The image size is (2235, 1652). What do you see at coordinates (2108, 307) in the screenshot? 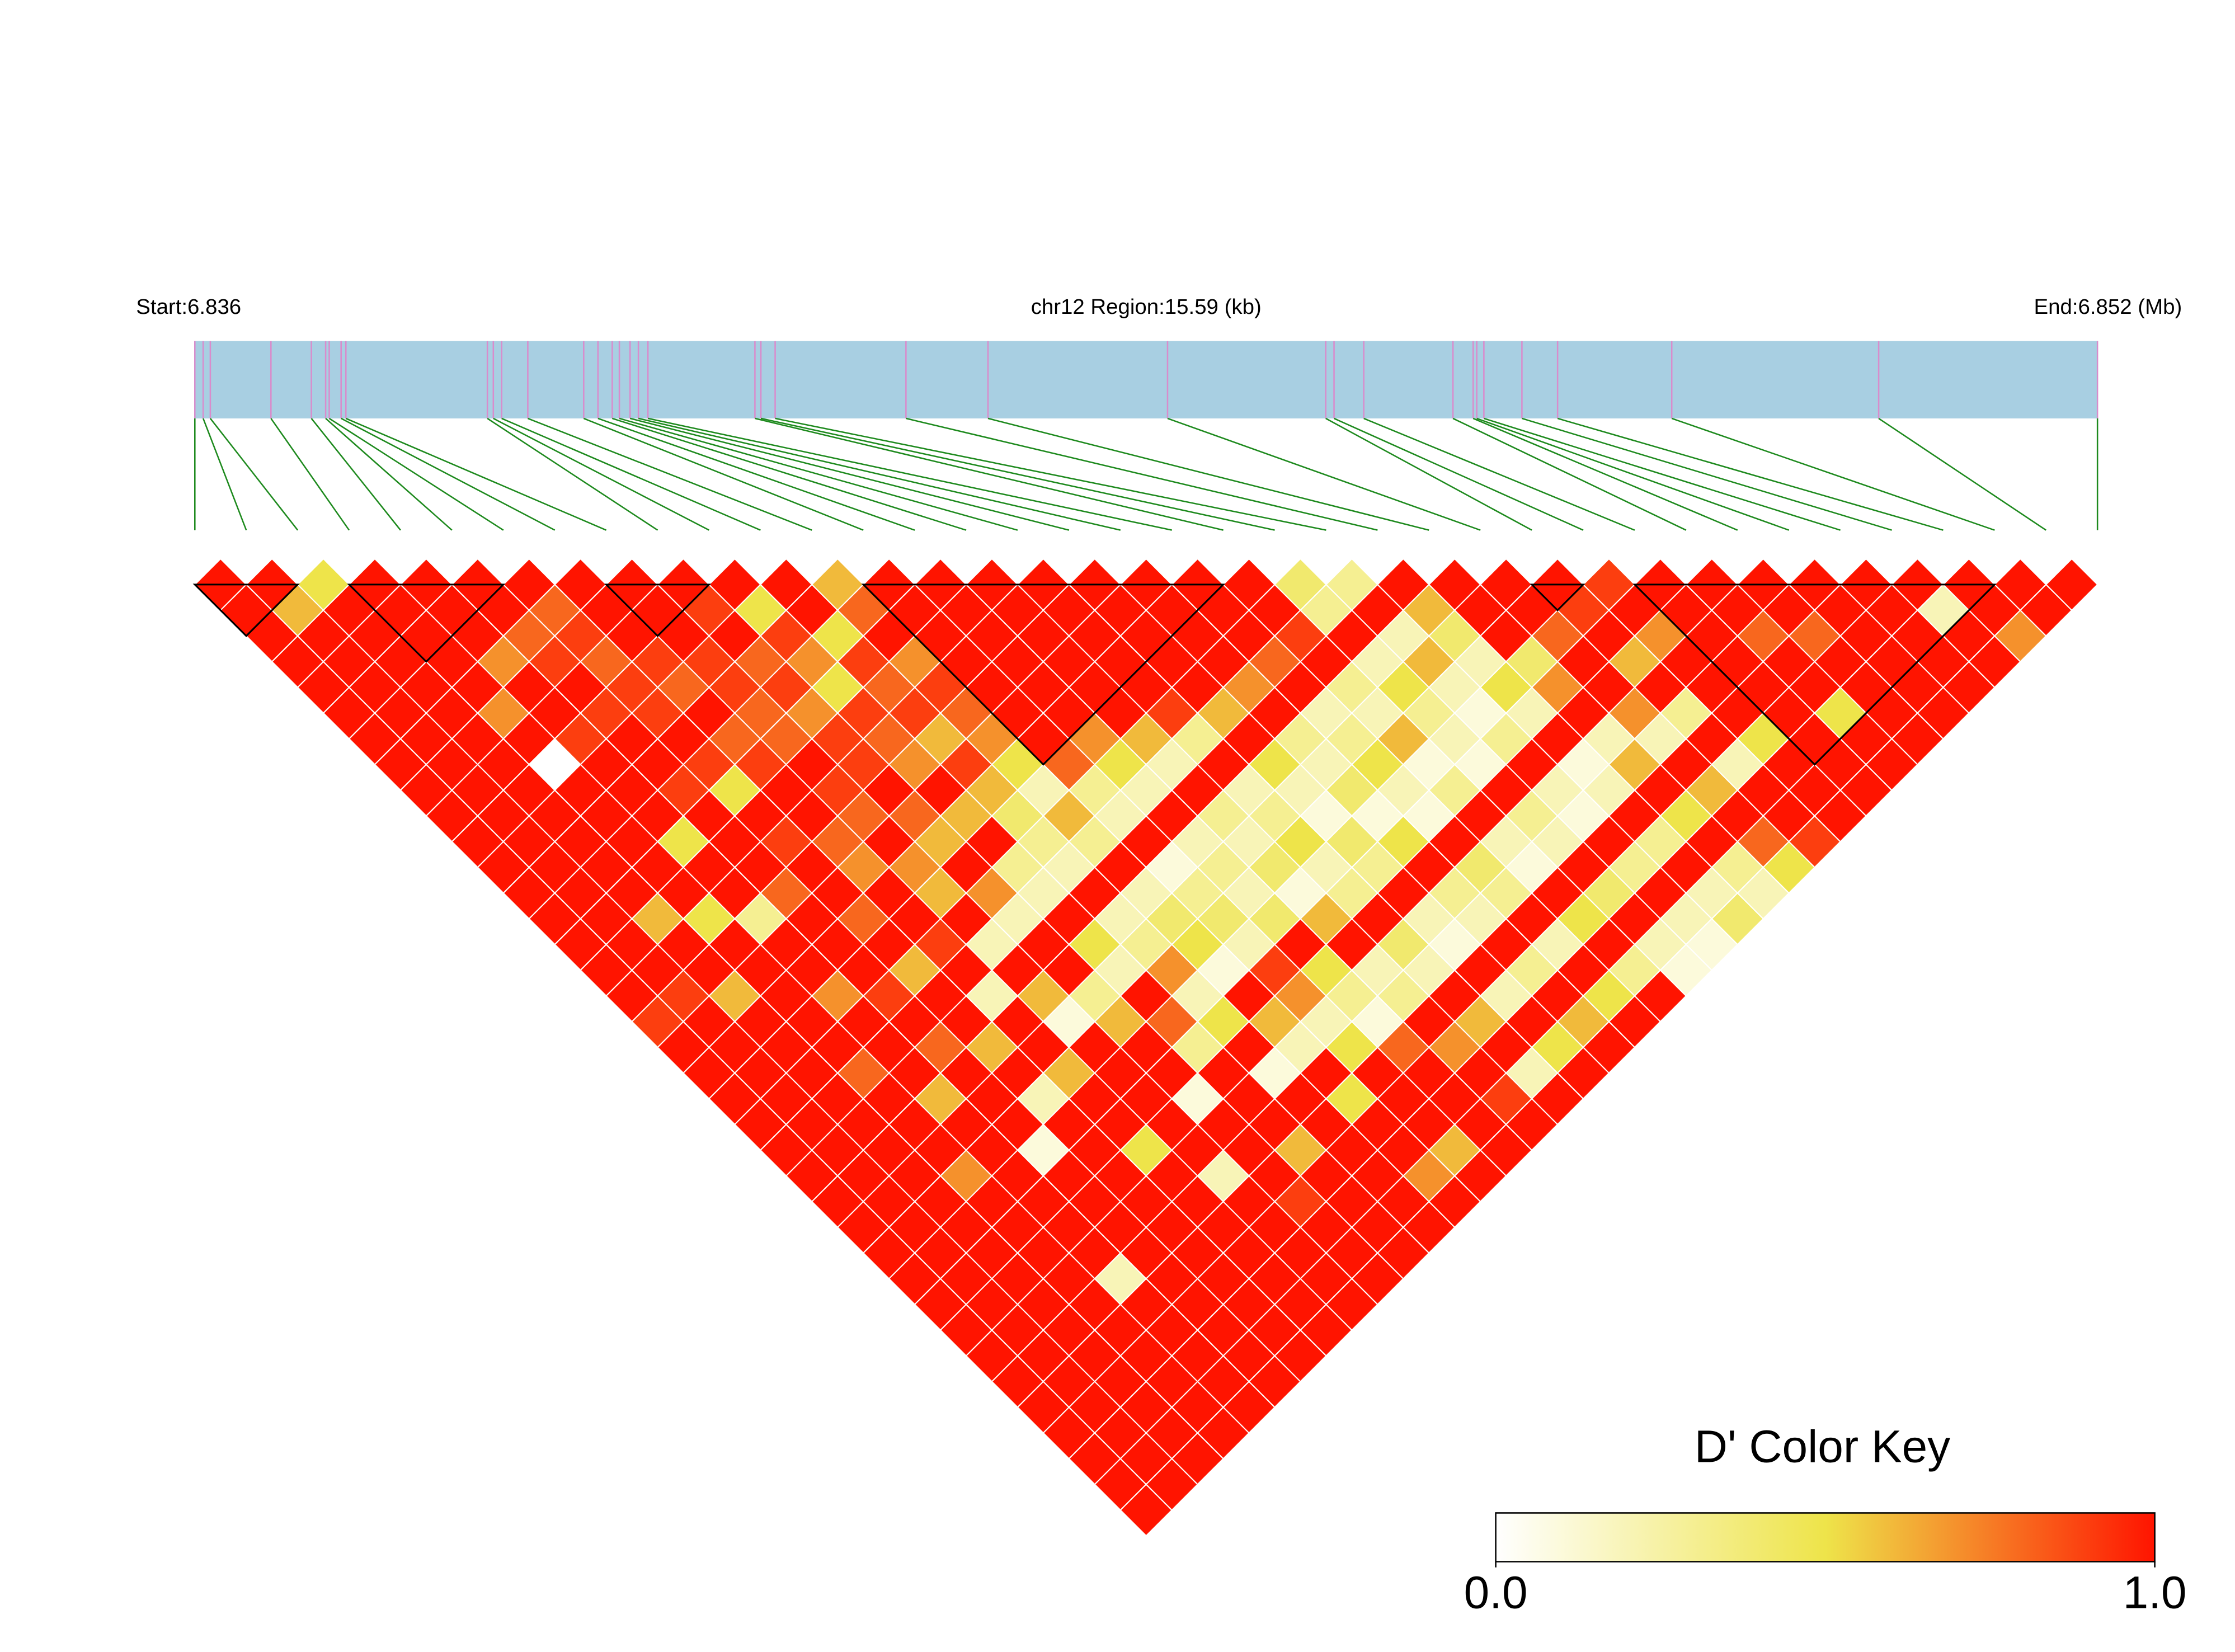
I see `end-label: End:6.852 (Mb)` at bounding box center [2108, 307].